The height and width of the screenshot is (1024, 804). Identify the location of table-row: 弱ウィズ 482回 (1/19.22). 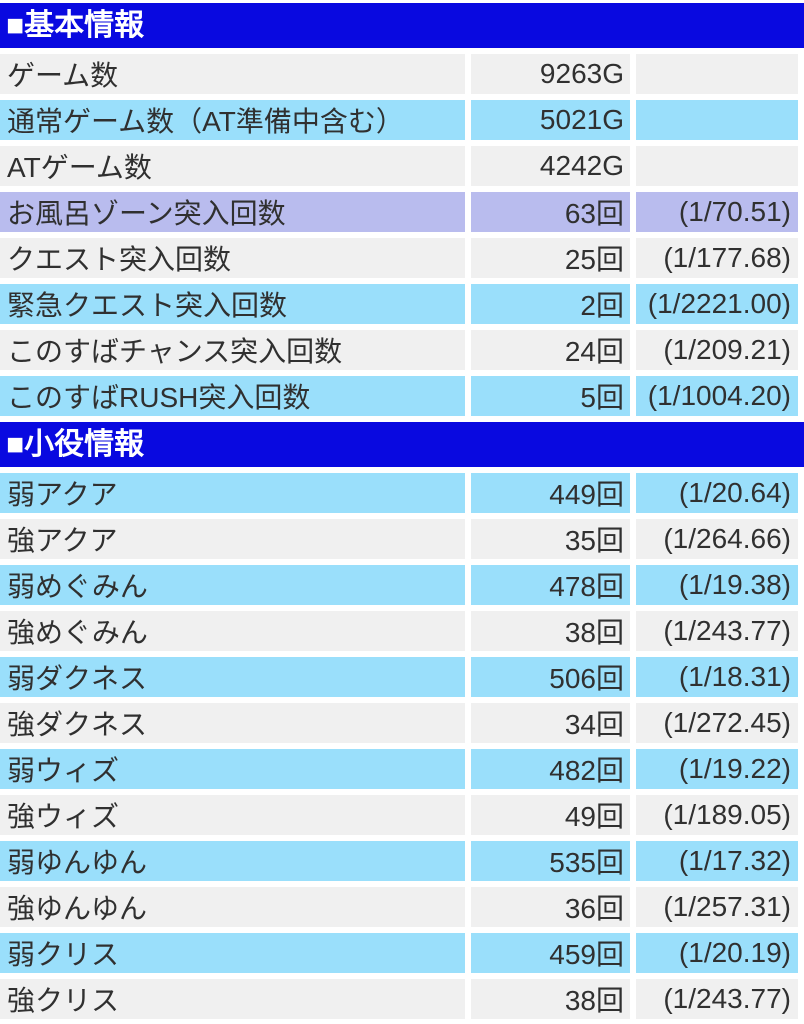
(402, 769).